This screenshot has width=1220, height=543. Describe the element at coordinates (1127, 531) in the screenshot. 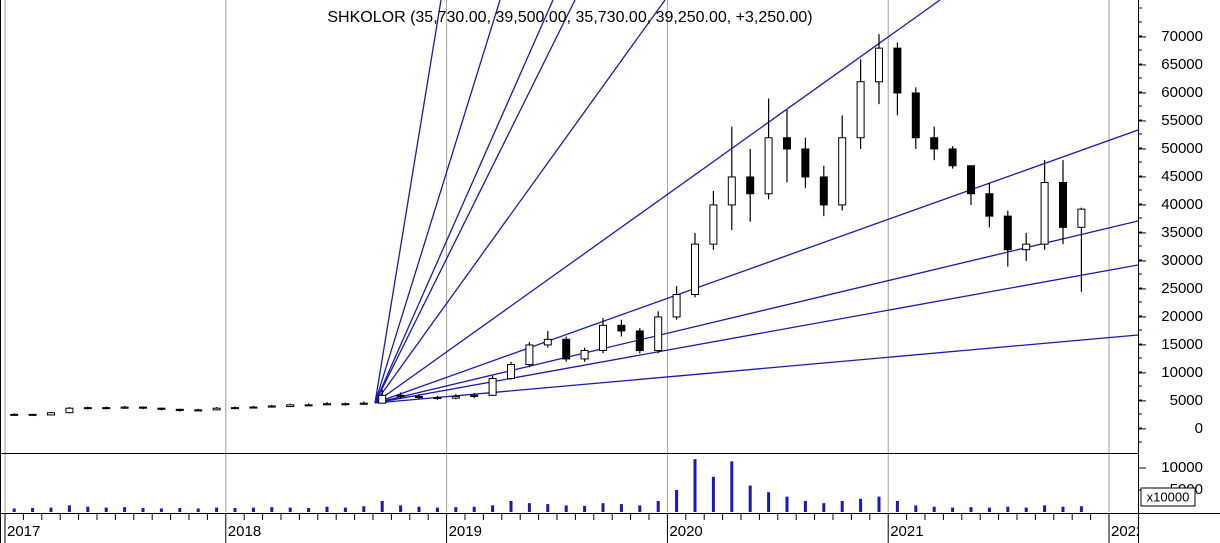

I see `x-tick-label: 2022` at that location.